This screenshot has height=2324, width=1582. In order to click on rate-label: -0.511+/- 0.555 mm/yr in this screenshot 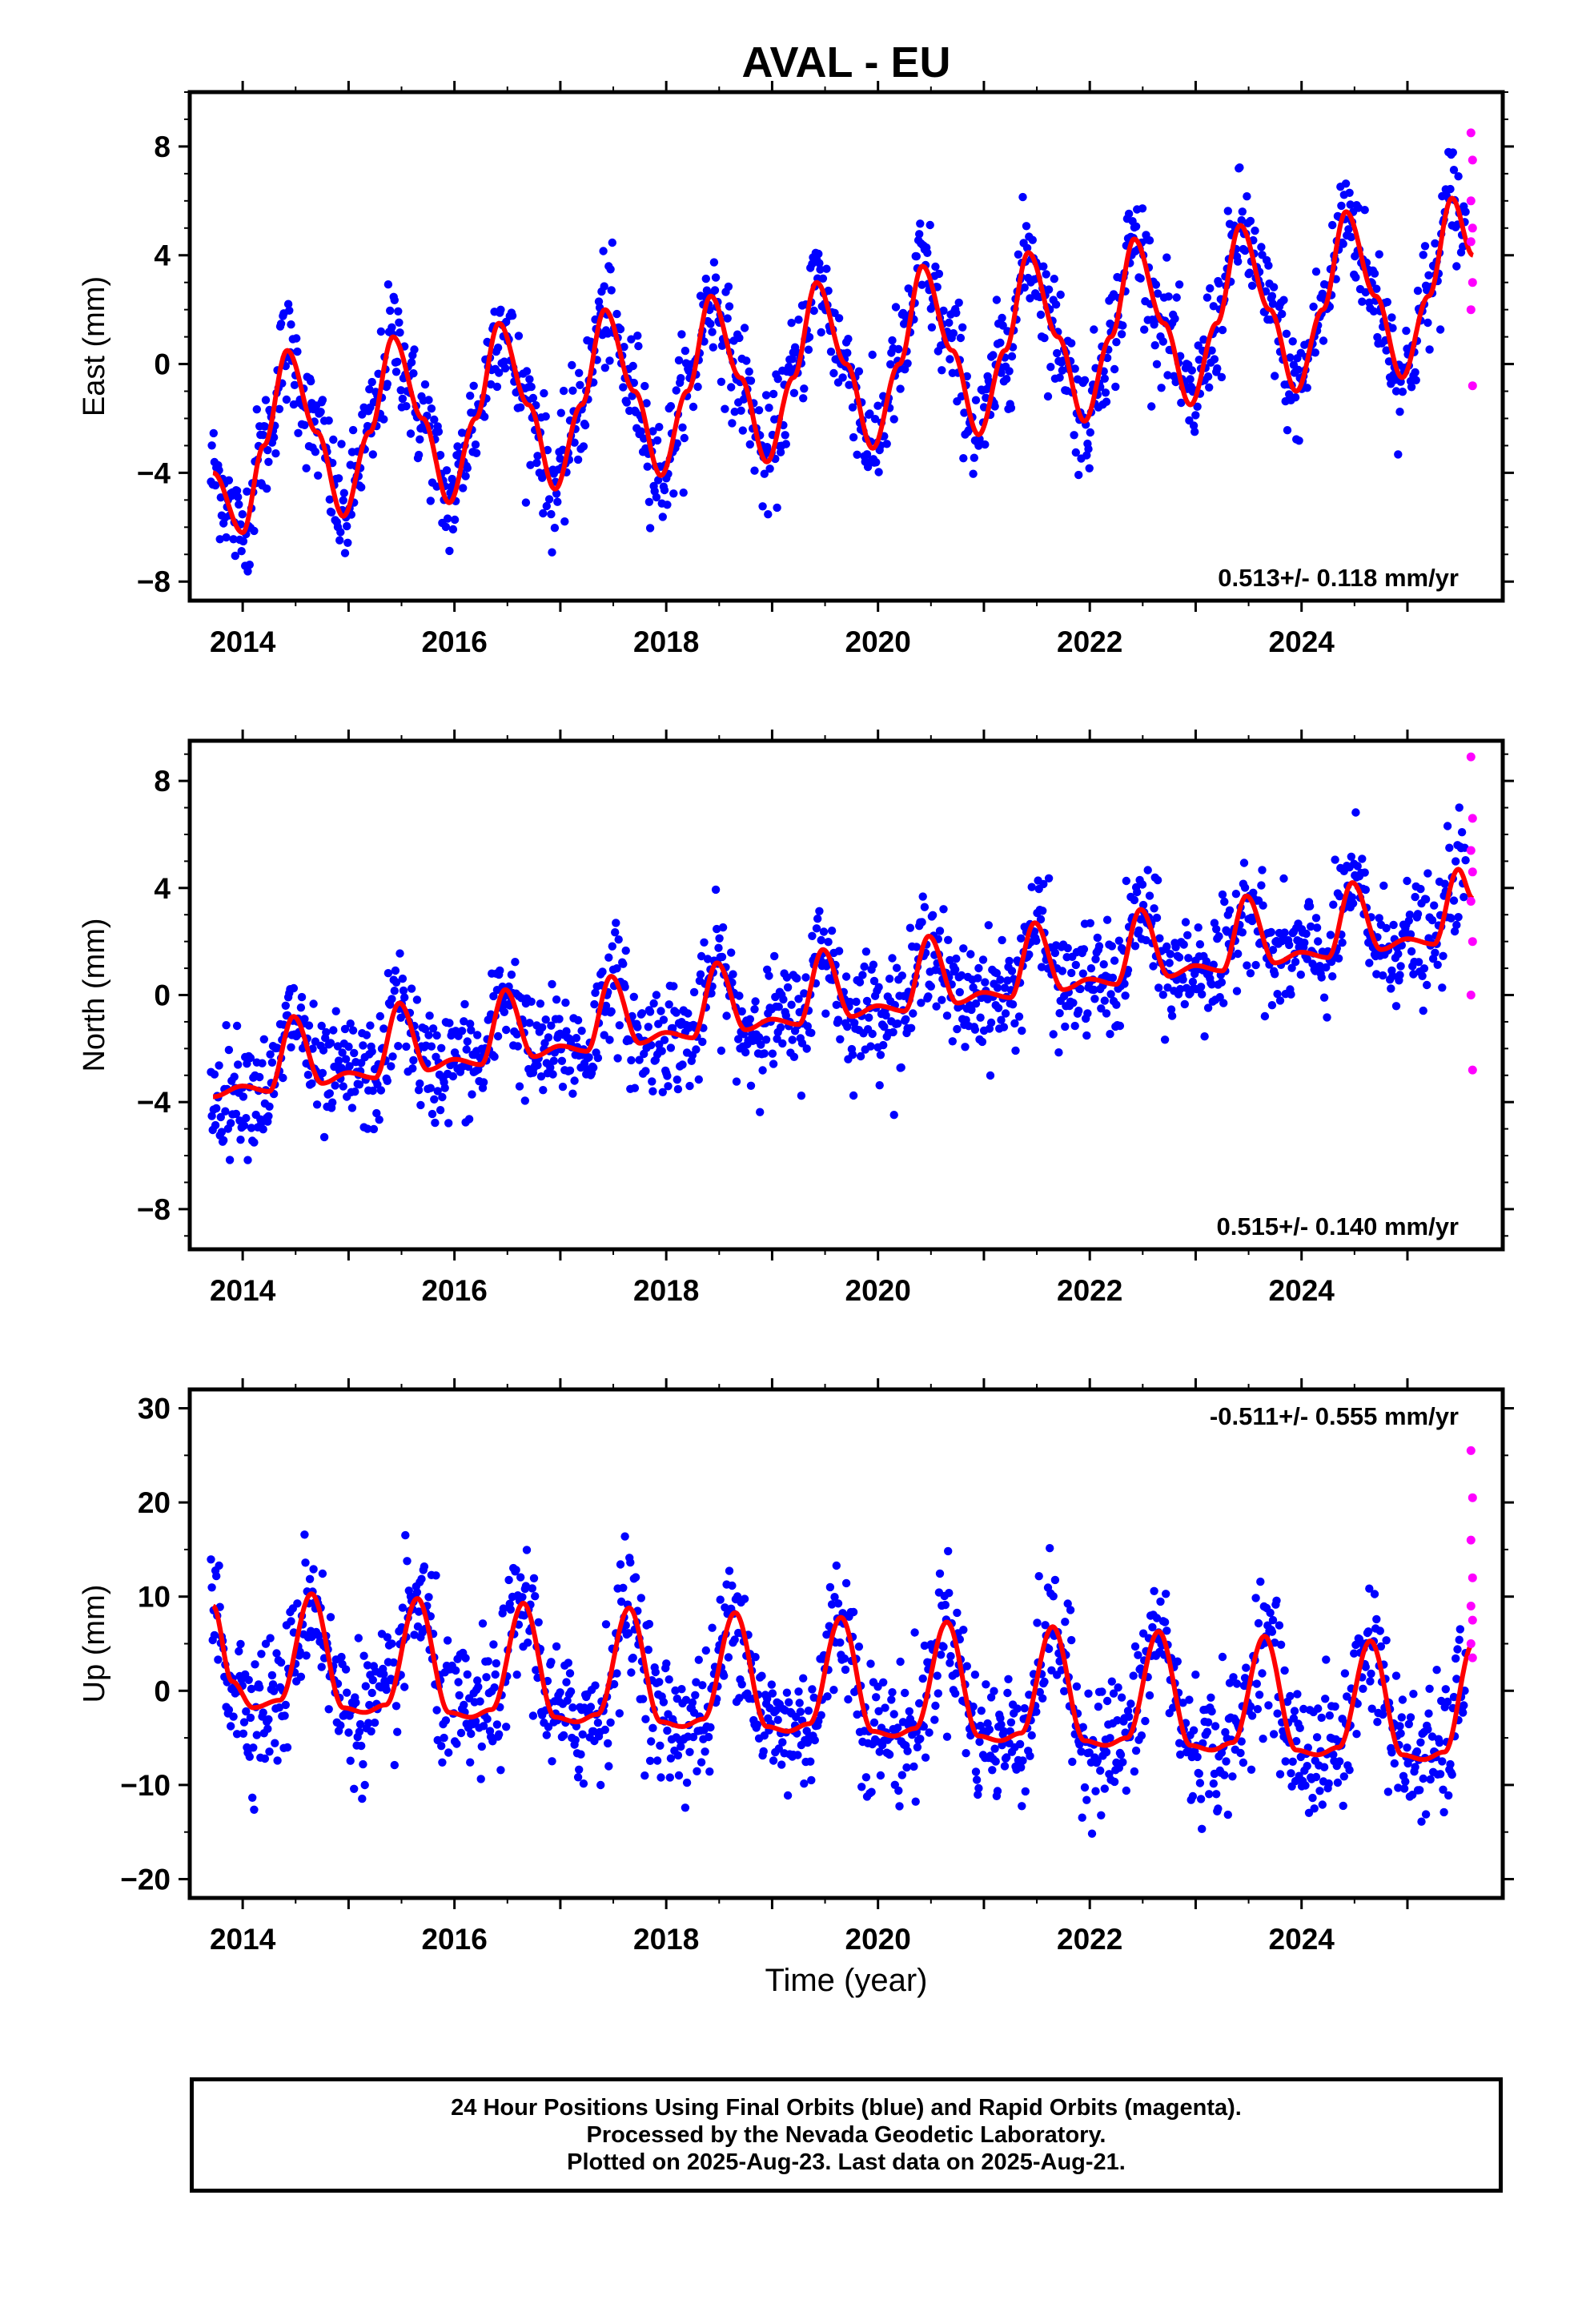, I will do `click(1334, 1416)`.